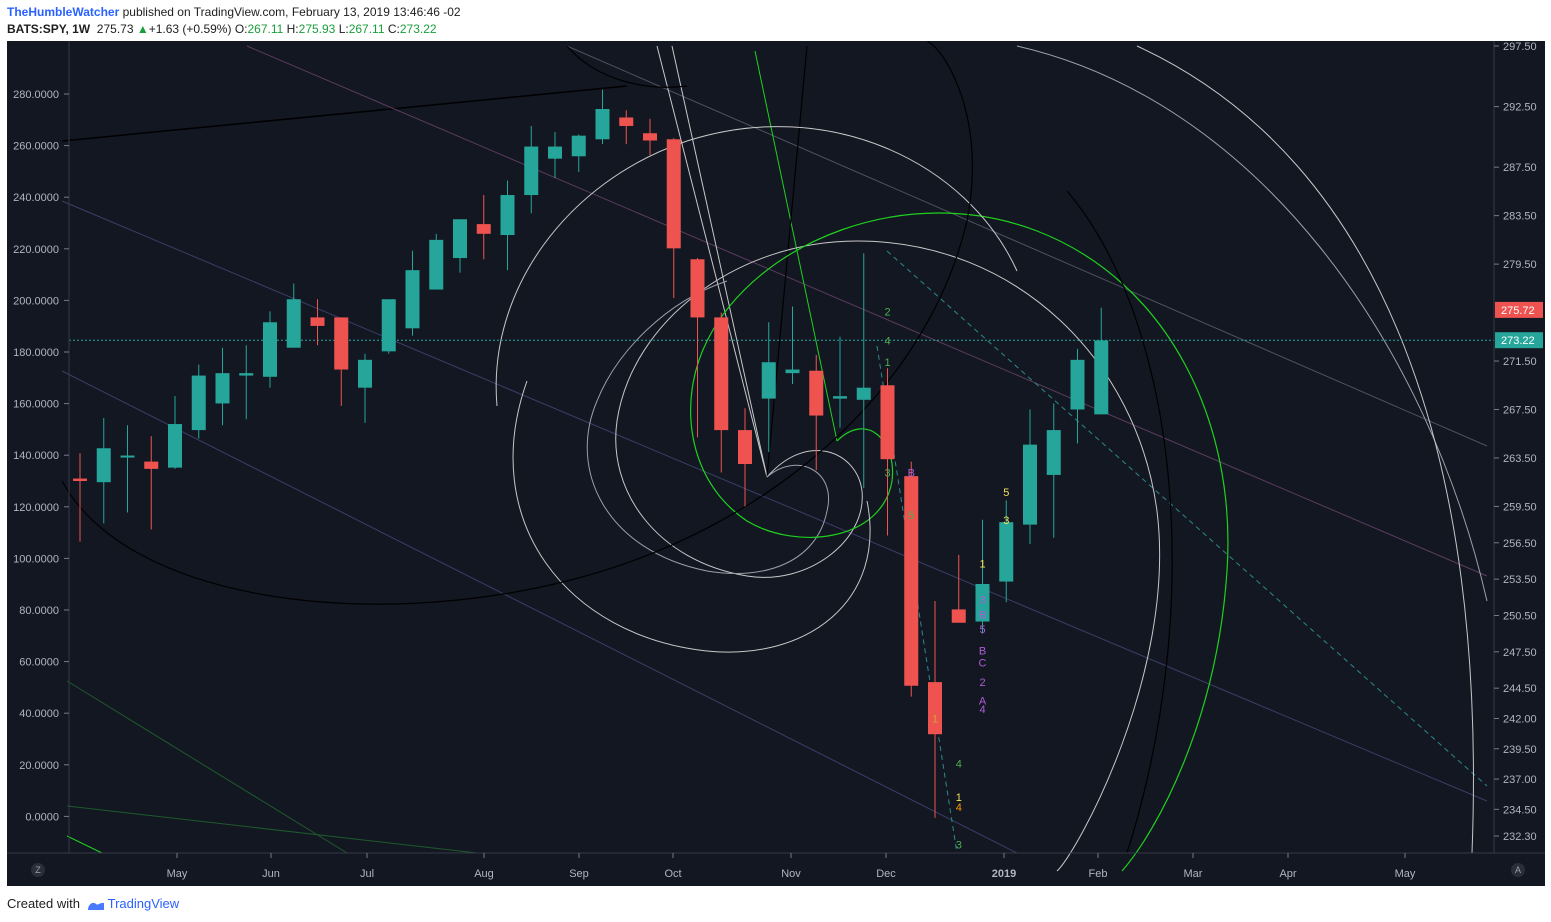 Image resolution: width=1551 pixels, height=922 pixels. I want to click on td-count-label: 1, so click(935, 719).